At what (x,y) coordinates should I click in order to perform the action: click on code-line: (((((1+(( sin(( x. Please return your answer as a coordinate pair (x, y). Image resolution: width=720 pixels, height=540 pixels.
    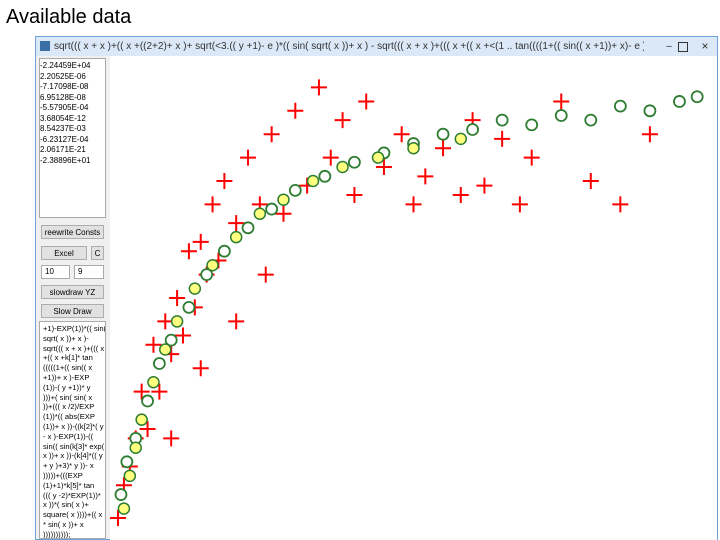
    Looking at the image, I should click on (68, 368).